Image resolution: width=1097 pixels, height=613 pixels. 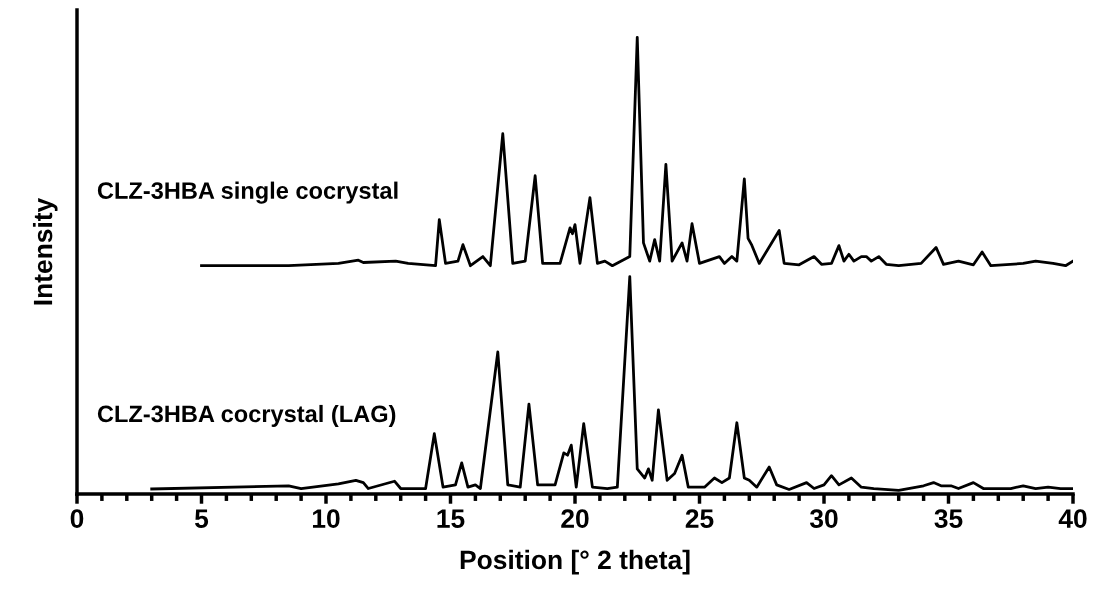 I want to click on series-label: CLZ-3HBA single cocrystal, so click(x=247, y=192).